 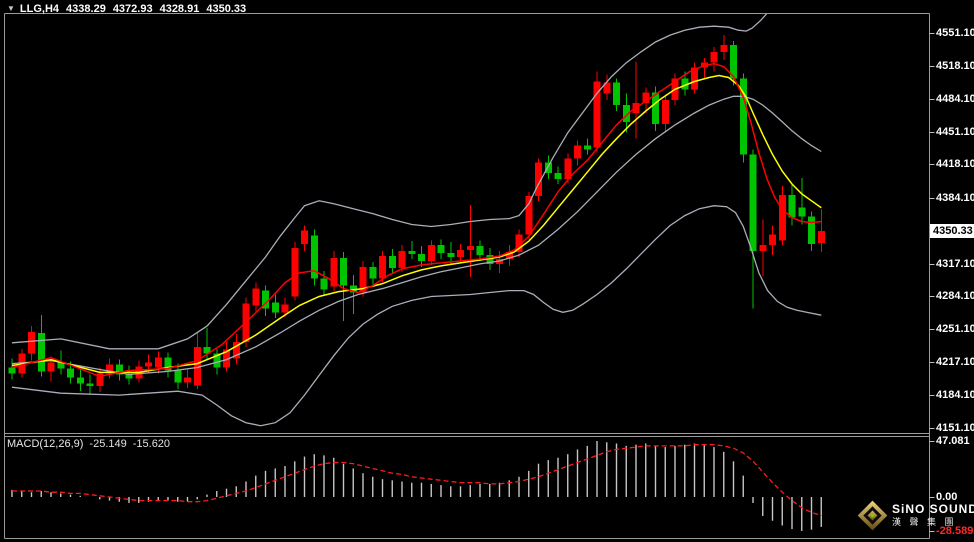 What do you see at coordinates (151, 444) in the screenshot?
I see `macd-signal-value: -15.620` at bounding box center [151, 444].